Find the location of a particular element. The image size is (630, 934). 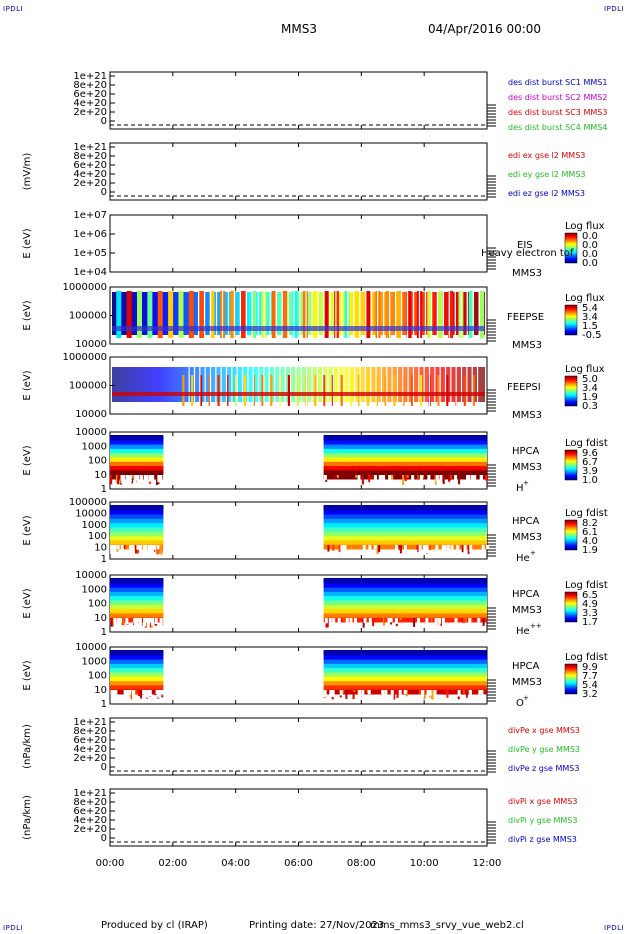

ytick-label: 1000 is located at coordinates (94, 446).